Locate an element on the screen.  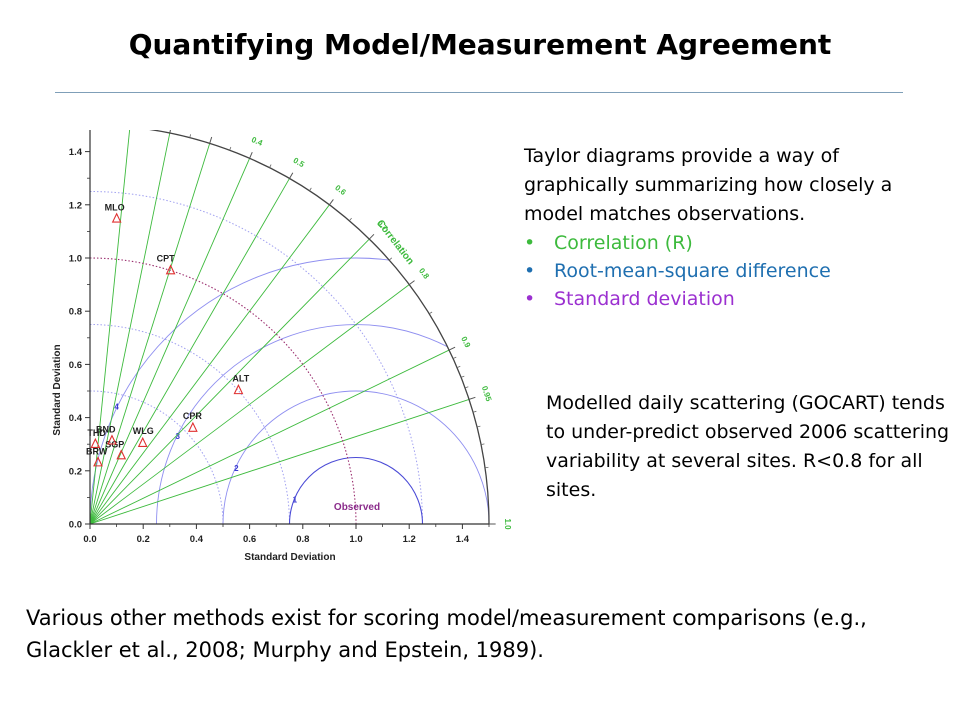
site-marker-brw is located at coordinates (98, 461).